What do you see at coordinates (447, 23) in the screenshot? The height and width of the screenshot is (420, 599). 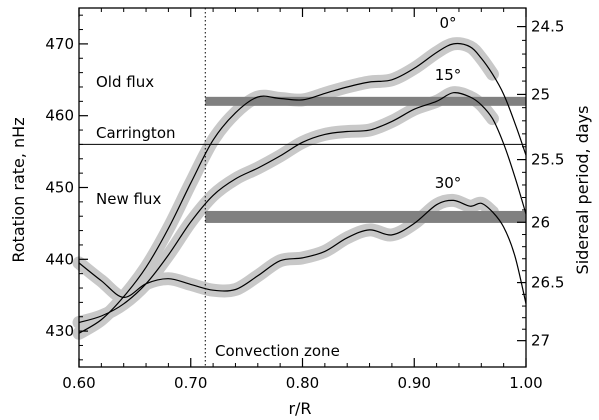 I see `series-label-1: 0°` at bounding box center [447, 23].